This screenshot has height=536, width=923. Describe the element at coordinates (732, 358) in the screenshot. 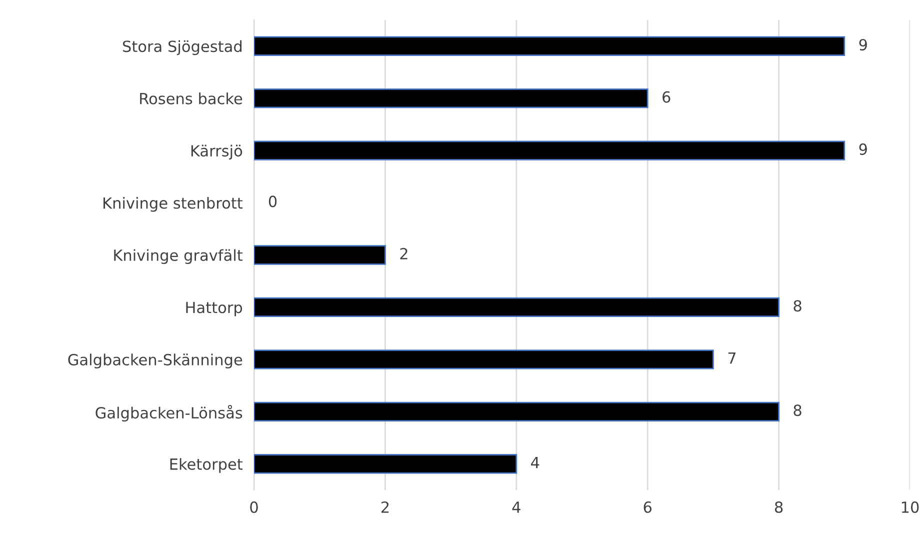

I see `data-label: 7` at that location.